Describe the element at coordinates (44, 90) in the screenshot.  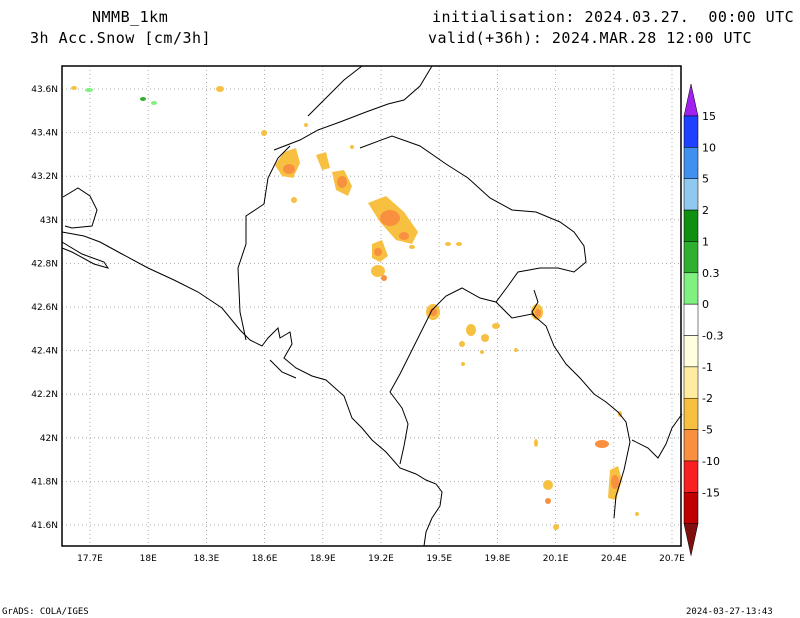
I see `lat-tick-label: 43.6N` at that location.